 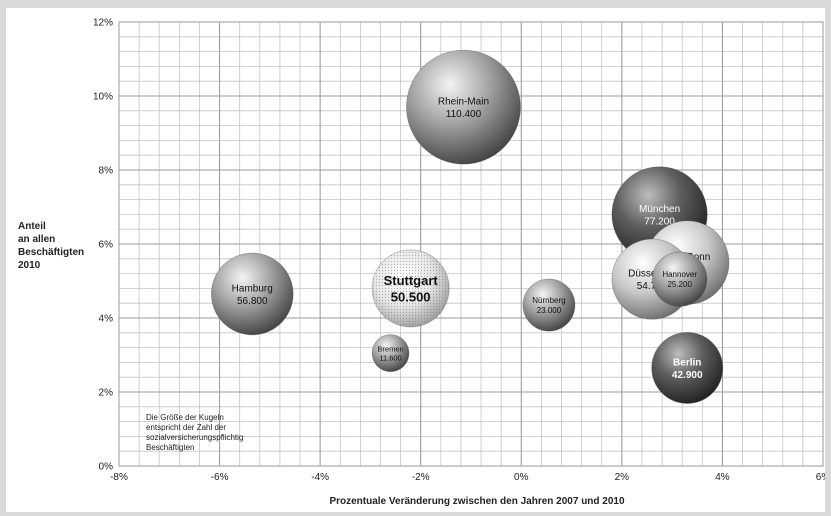 What do you see at coordinates (464, 114) in the screenshot?
I see `bubble-value-label: 110.400` at bounding box center [464, 114].